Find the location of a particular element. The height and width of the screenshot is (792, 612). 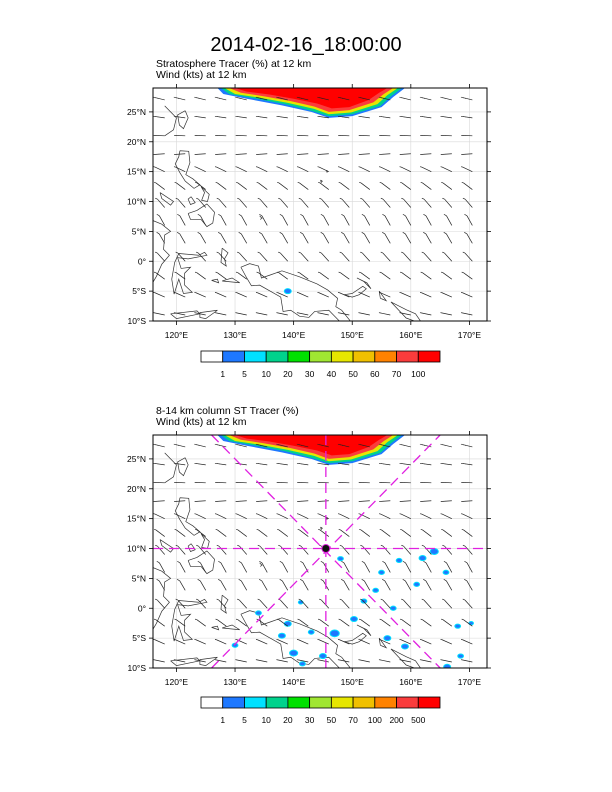

colorbar-label: 500 is located at coordinates (418, 720).